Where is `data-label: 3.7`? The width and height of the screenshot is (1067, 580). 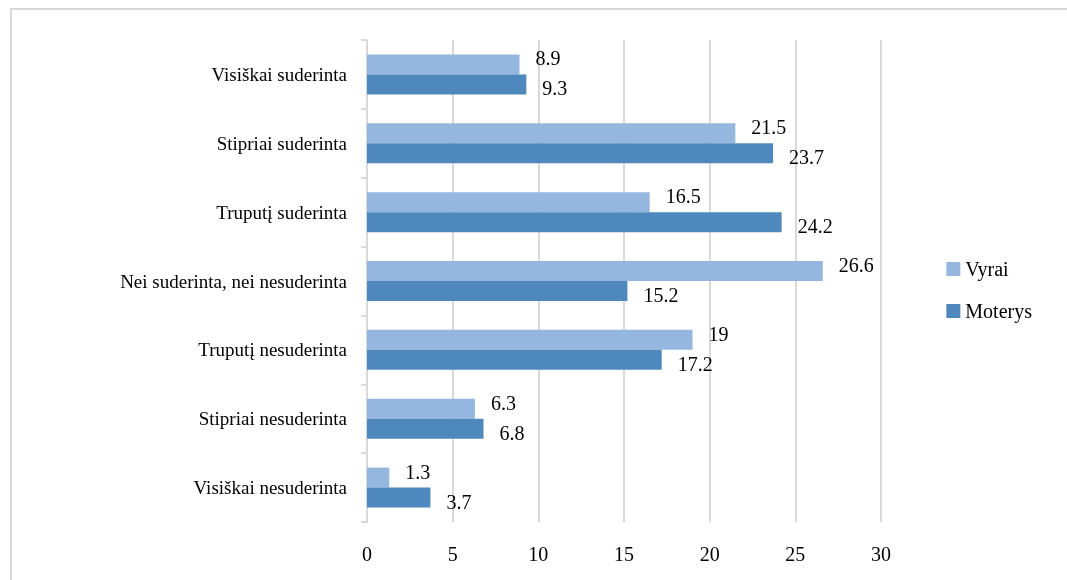
data-label: 3.7 is located at coordinates (459, 501).